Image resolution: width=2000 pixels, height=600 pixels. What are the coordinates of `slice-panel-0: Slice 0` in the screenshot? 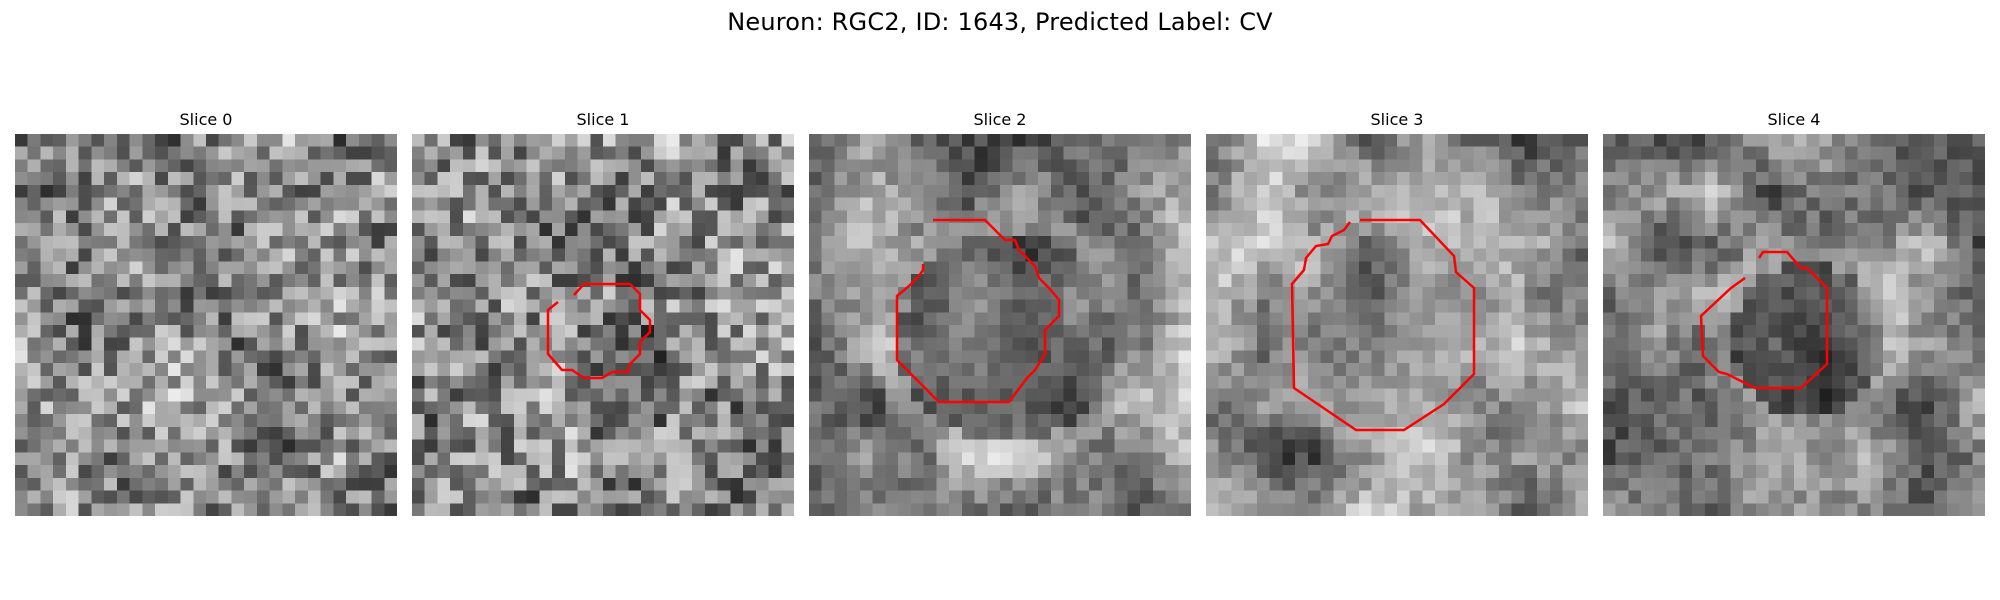 It's located at (206, 312).